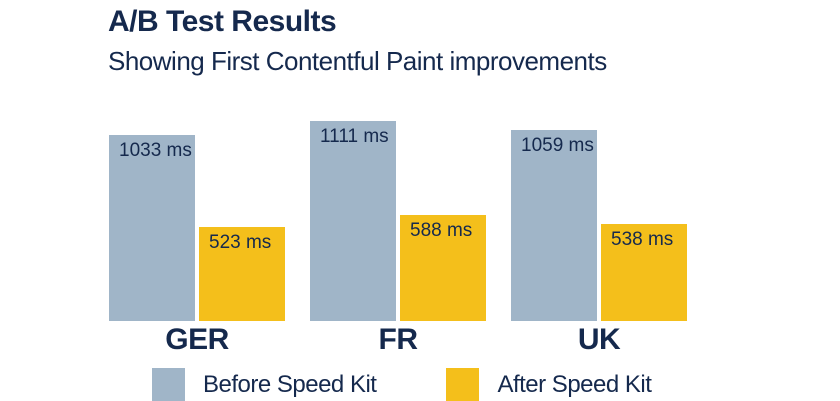 This screenshot has height=401, width=840. Describe the element at coordinates (402, 384) in the screenshot. I see `legend: Before Speed Kit After Speed Kit` at that location.